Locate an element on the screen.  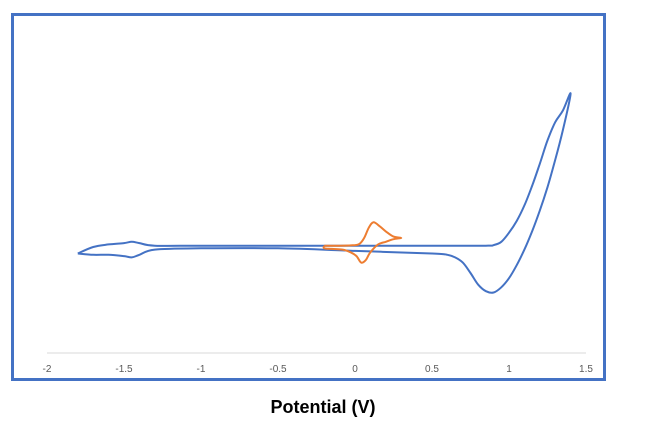
x-tick-label: -0.5 is located at coordinates (278, 369).